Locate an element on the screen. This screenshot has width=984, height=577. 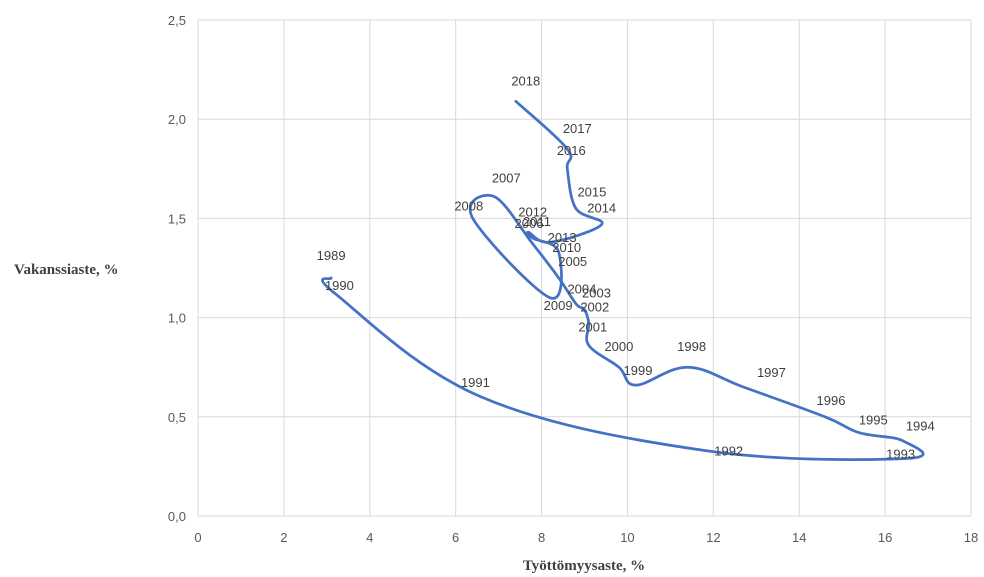
x-tick-label: 0 is located at coordinates (197, 537).